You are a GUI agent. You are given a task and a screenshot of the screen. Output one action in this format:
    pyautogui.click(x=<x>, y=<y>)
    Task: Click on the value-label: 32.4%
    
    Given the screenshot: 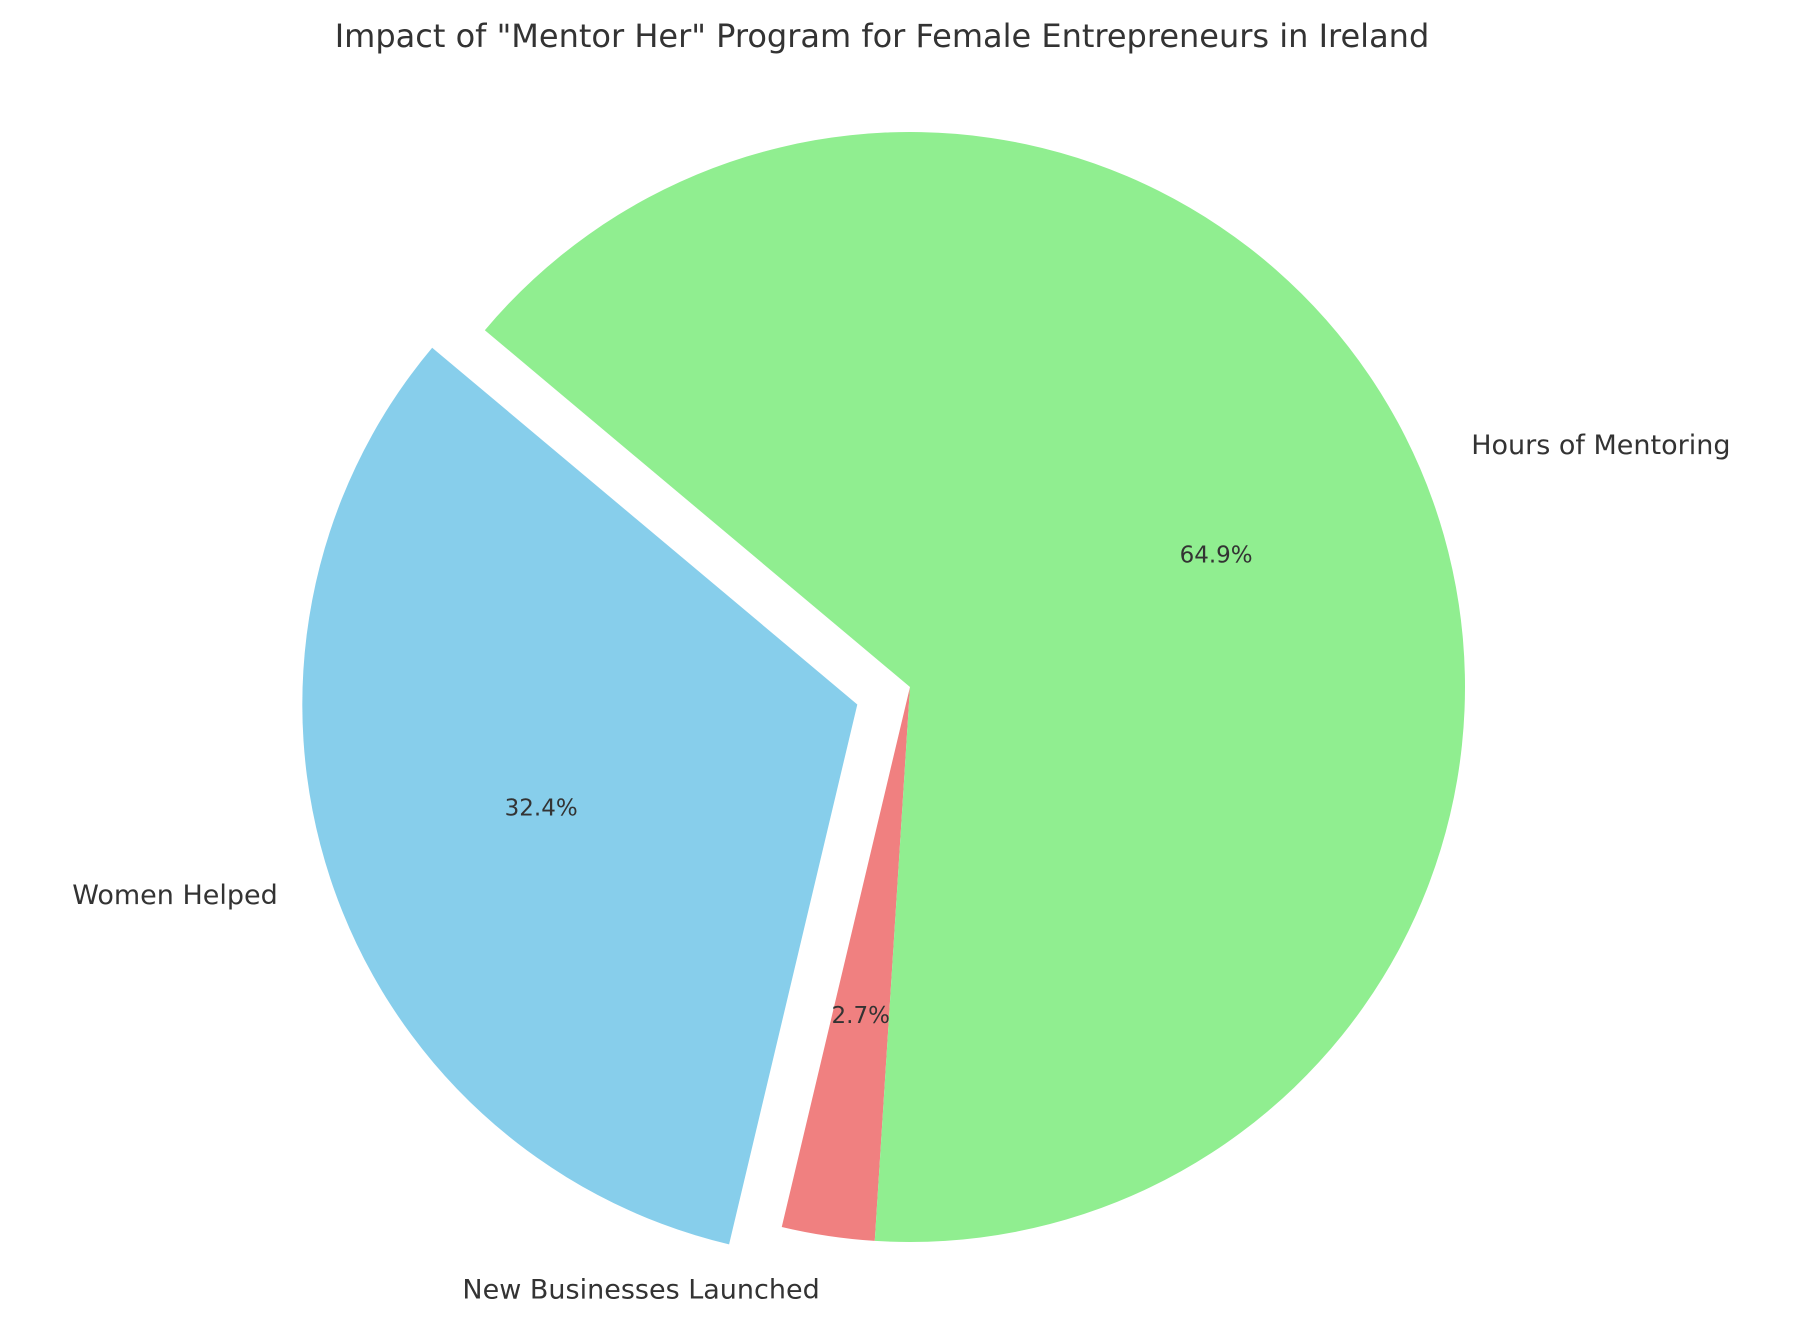 What is the action you would take?
    pyautogui.click(x=541, y=809)
    